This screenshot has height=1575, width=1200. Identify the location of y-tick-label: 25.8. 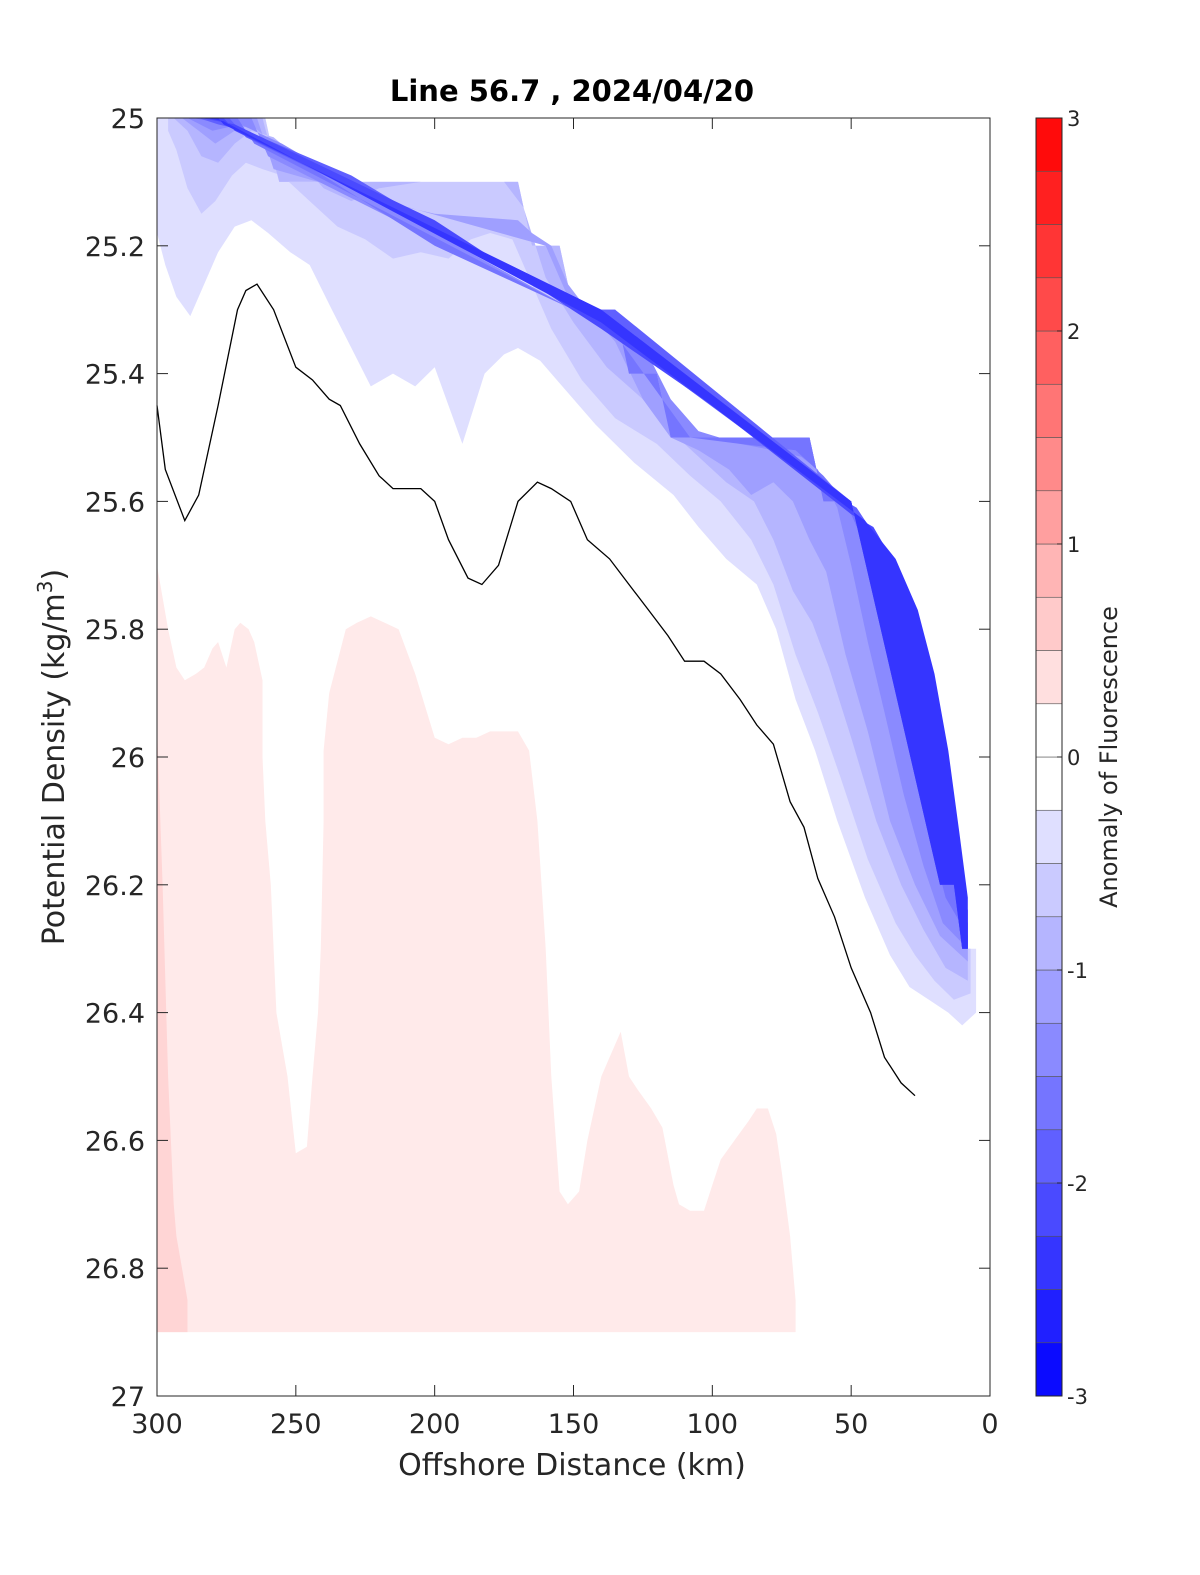
(115, 630).